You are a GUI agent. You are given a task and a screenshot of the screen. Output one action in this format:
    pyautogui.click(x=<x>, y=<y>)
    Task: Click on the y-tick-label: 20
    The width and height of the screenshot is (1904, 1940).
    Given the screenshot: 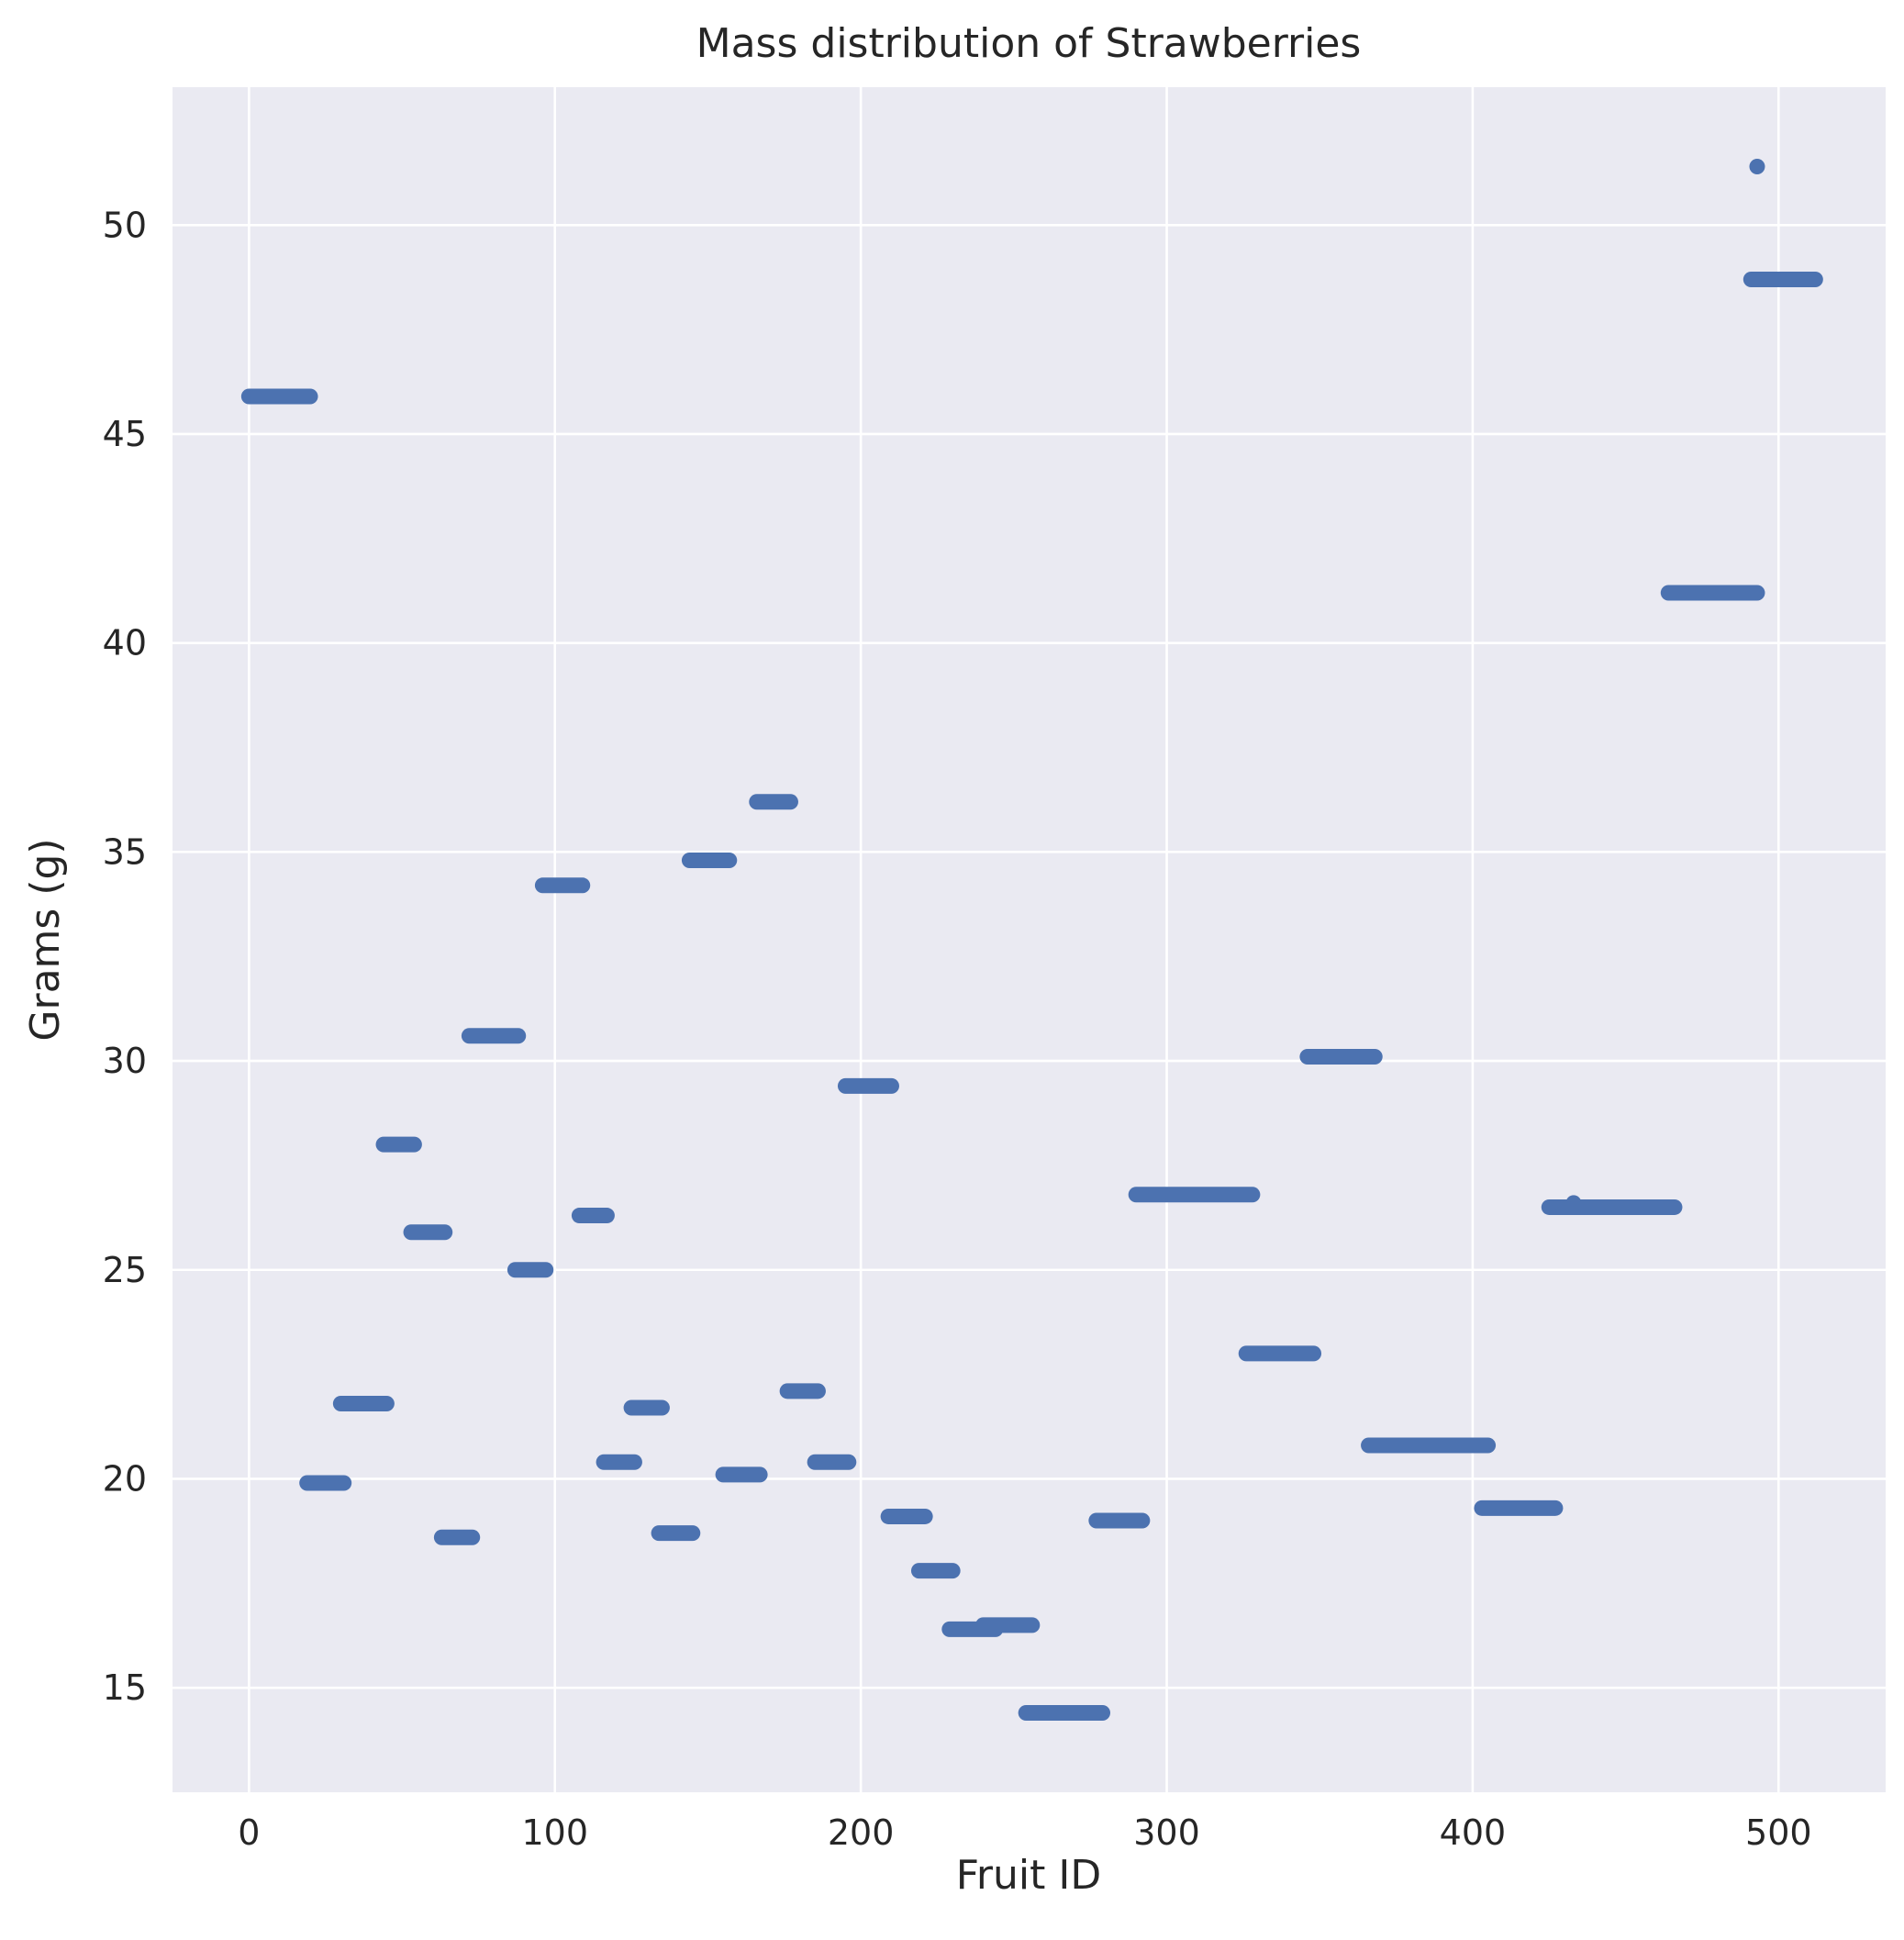 What is the action you would take?
    pyautogui.click(x=125, y=1478)
    